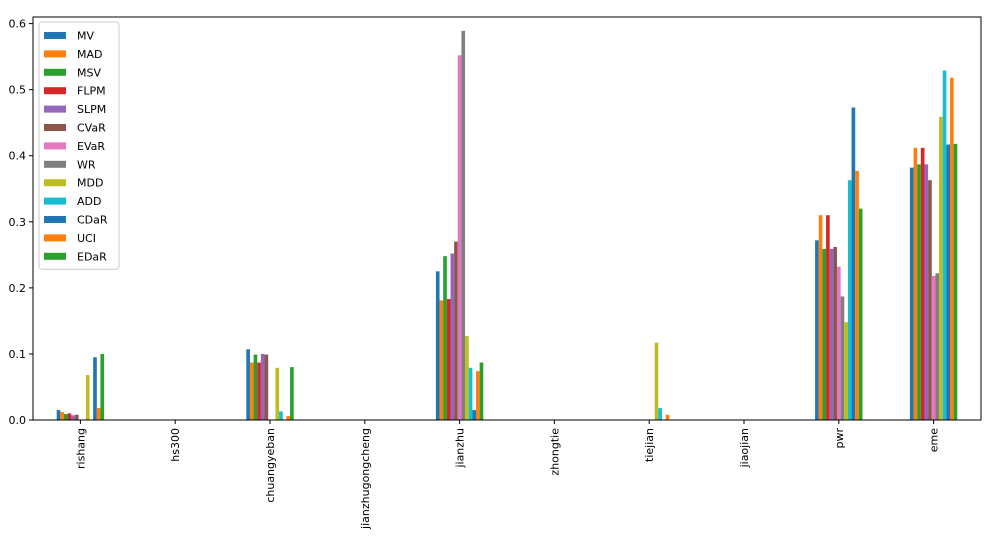  What do you see at coordinates (941, 268) in the screenshot?
I see `bar-mdd-eme` at bounding box center [941, 268].